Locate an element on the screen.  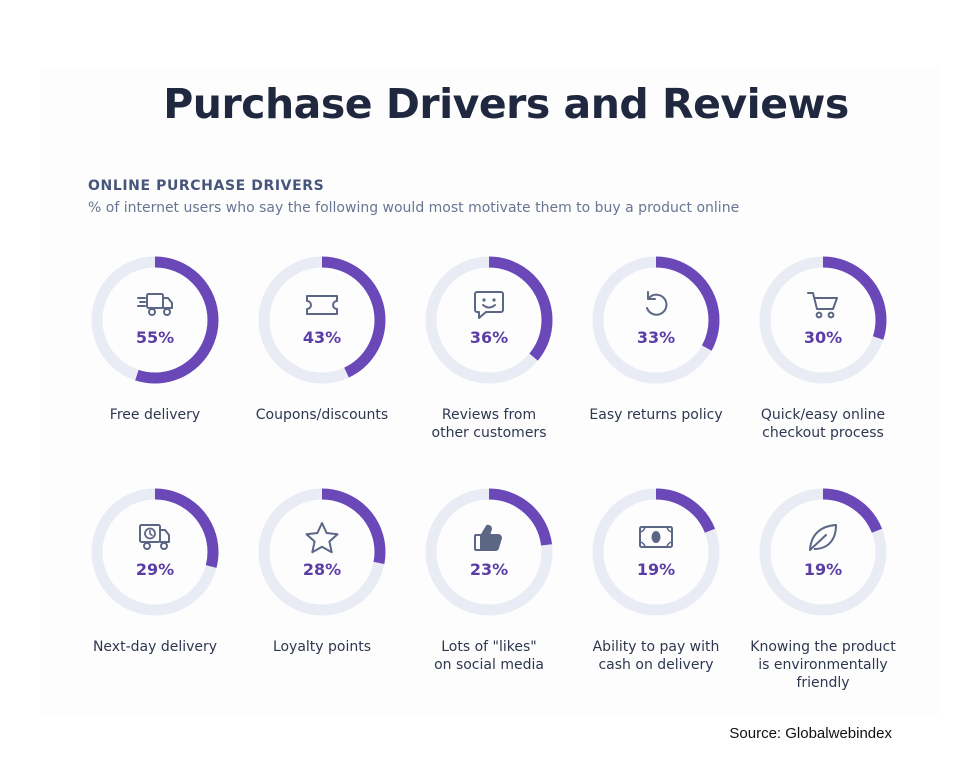
donut-category-label: Next-day delivery is located at coordinates (155, 647).